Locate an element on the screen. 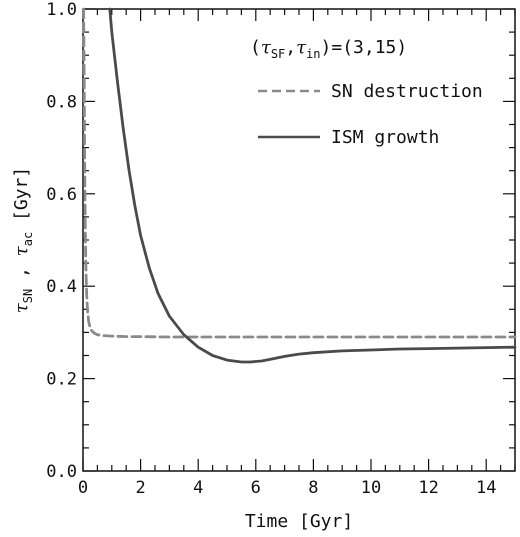 The image size is (520, 537). annotation-sub-sf: SF is located at coordinates (278, 54).